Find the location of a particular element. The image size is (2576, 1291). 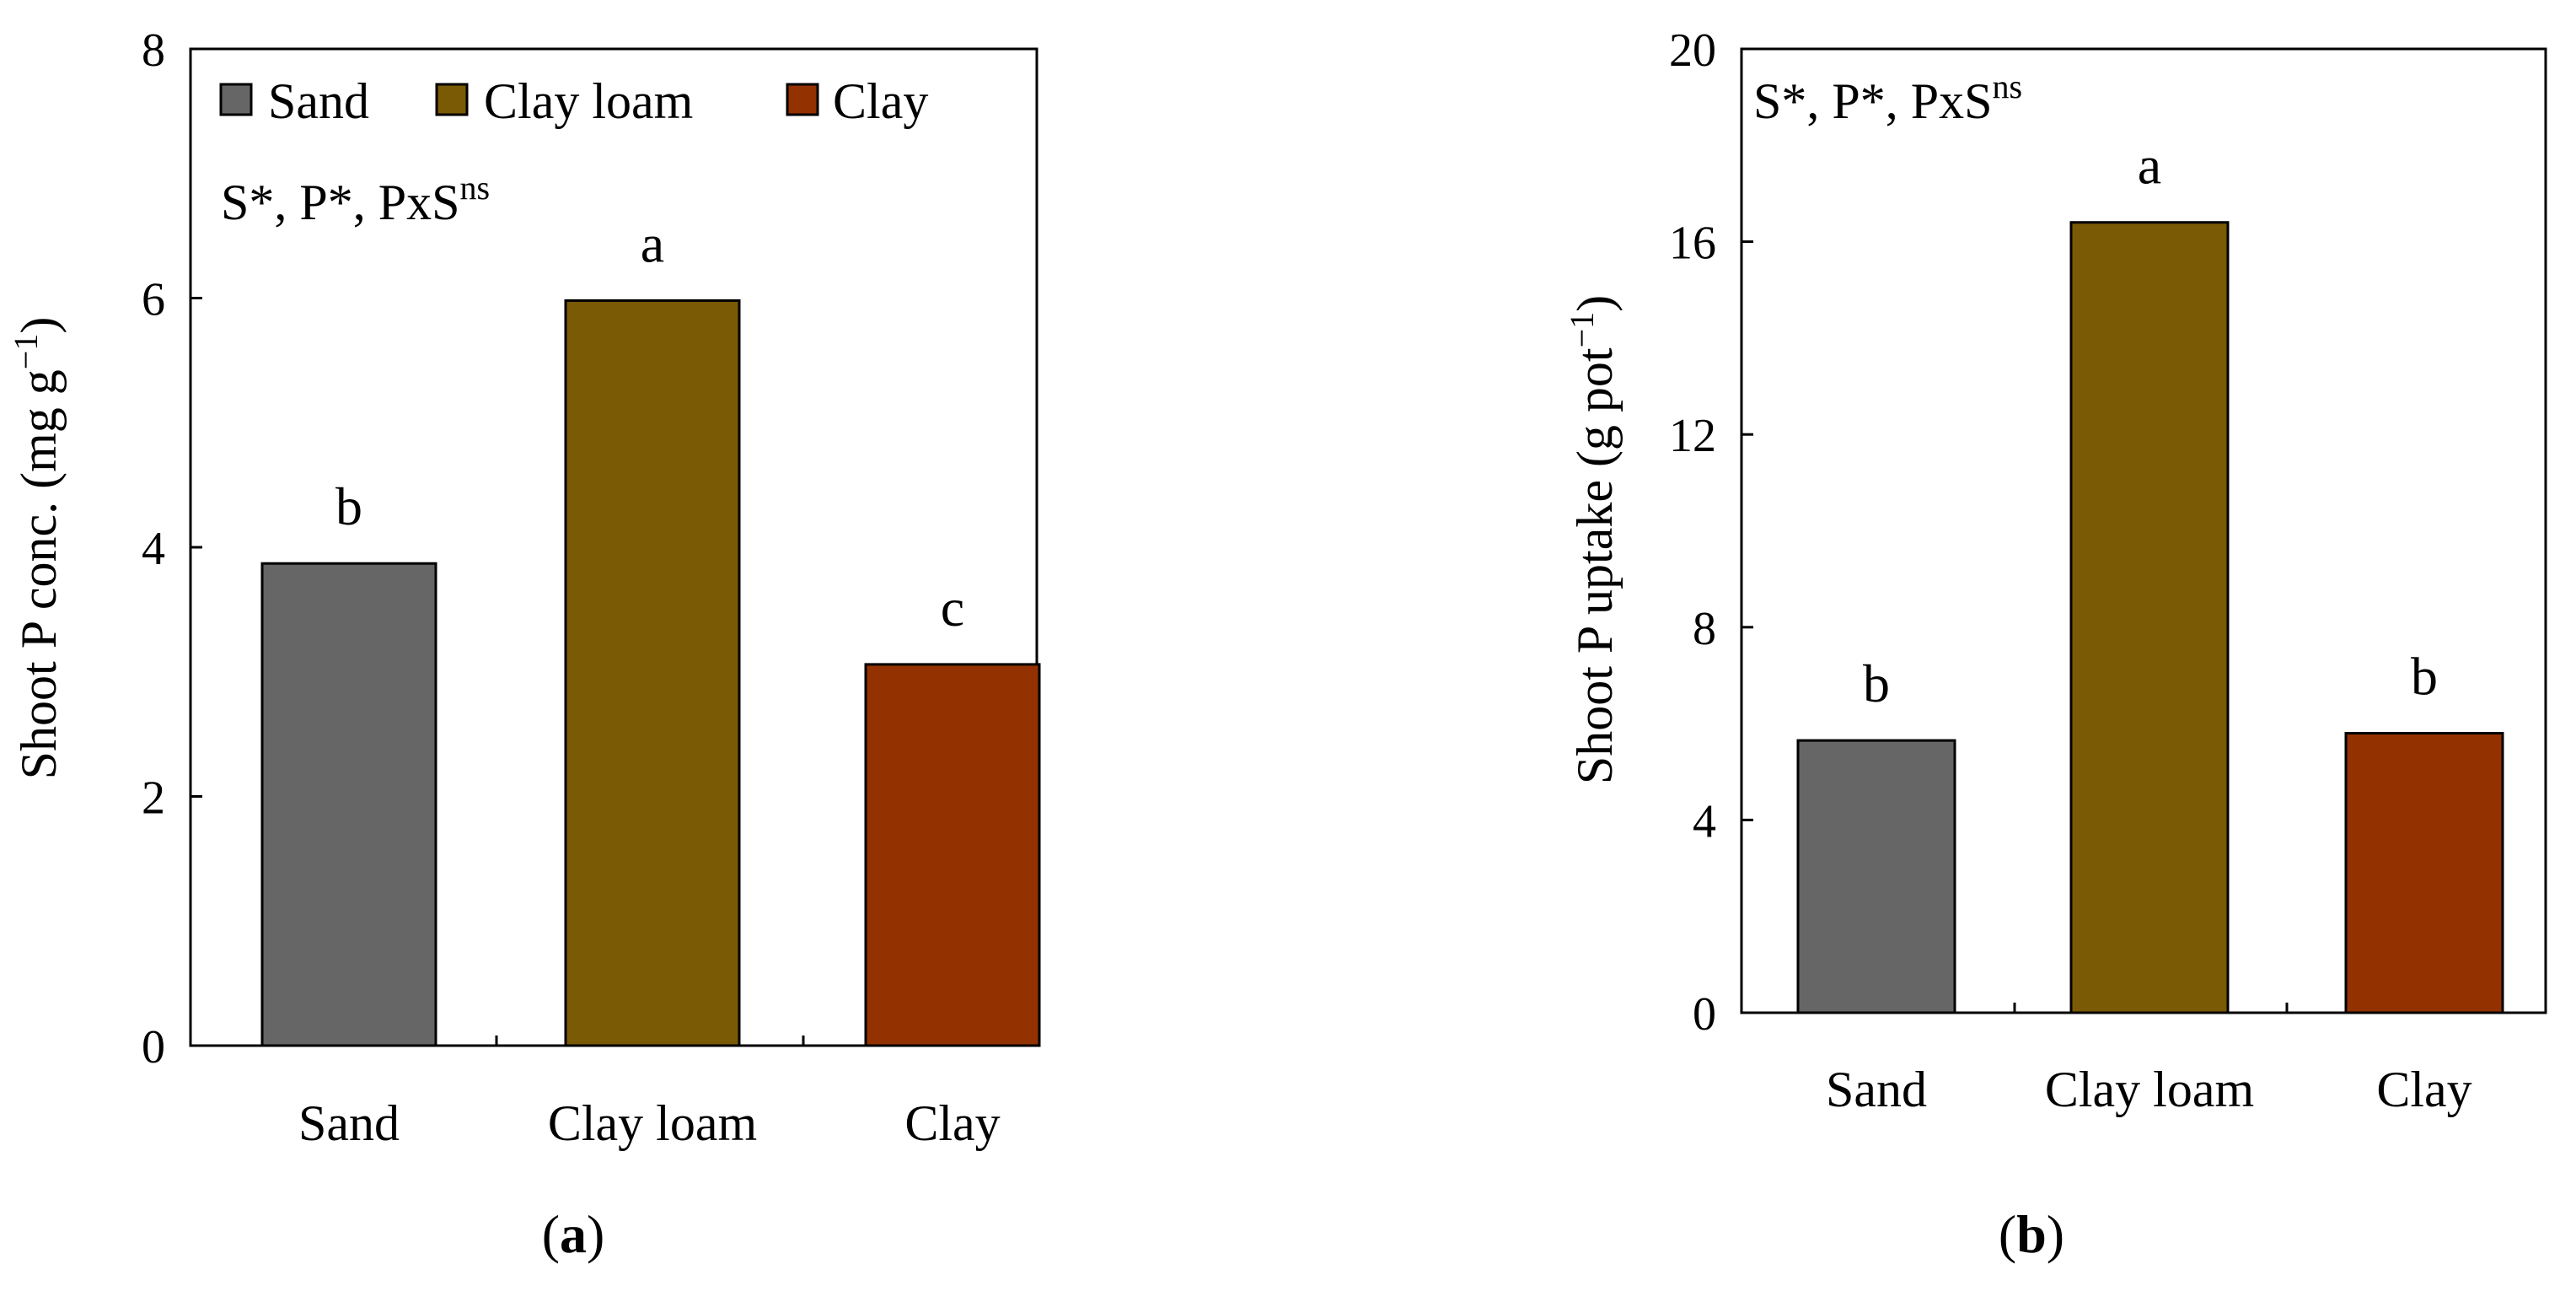

panel-a-significance-letter: a is located at coordinates (652, 243).